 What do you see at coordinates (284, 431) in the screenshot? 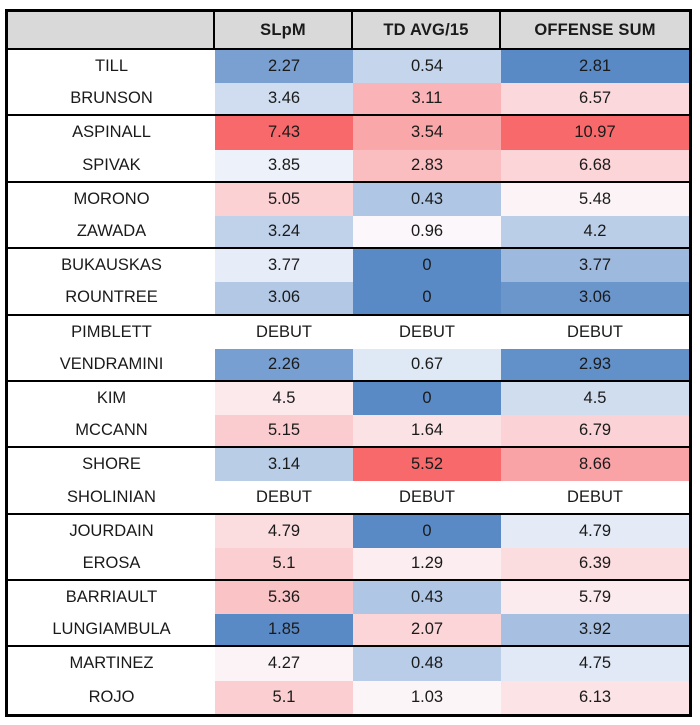
I see `stat-cell: 5.15` at bounding box center [284, 431].